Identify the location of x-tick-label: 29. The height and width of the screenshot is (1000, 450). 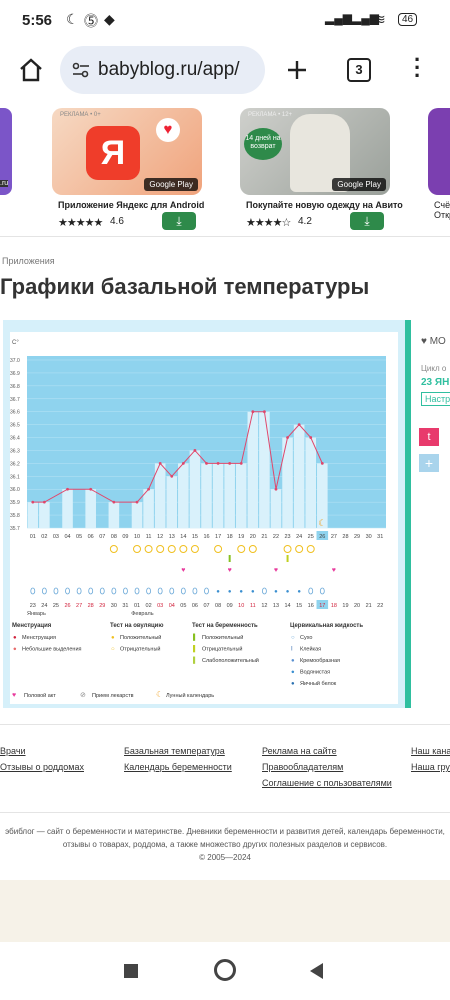
(357, 537).